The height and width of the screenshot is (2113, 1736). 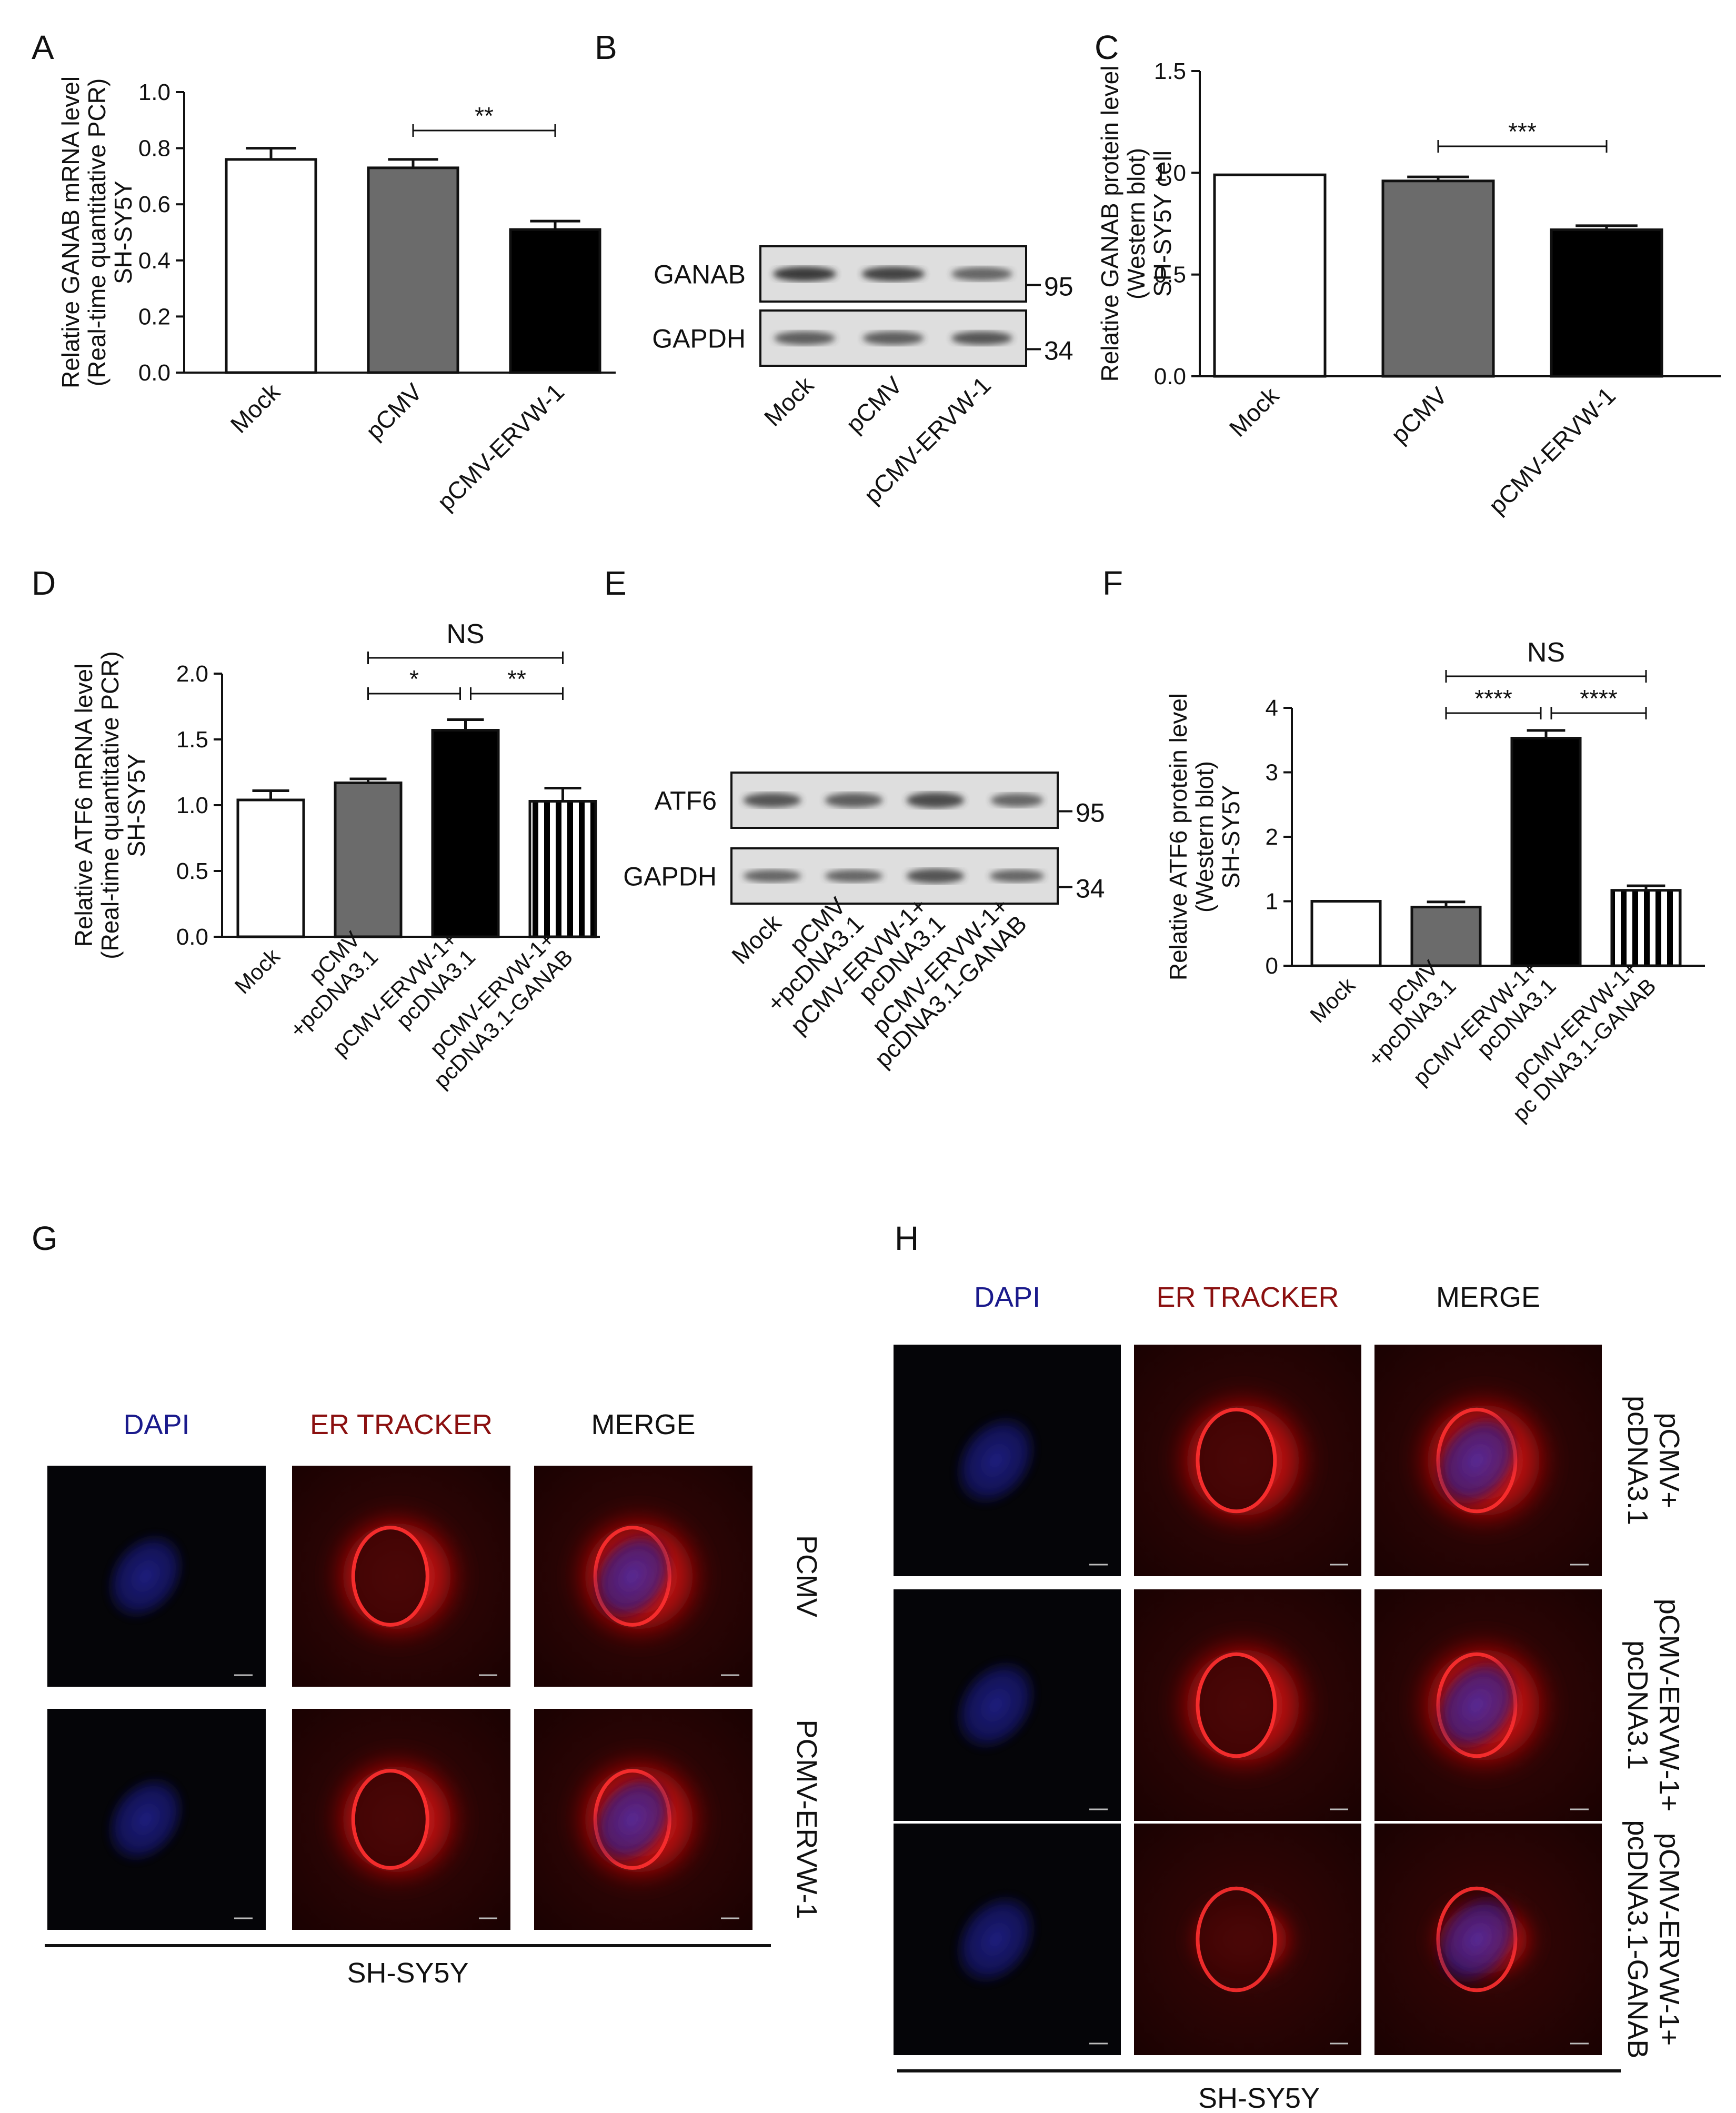 I want to click on y-tick-label: 1.5, so click(x=192, y=740).